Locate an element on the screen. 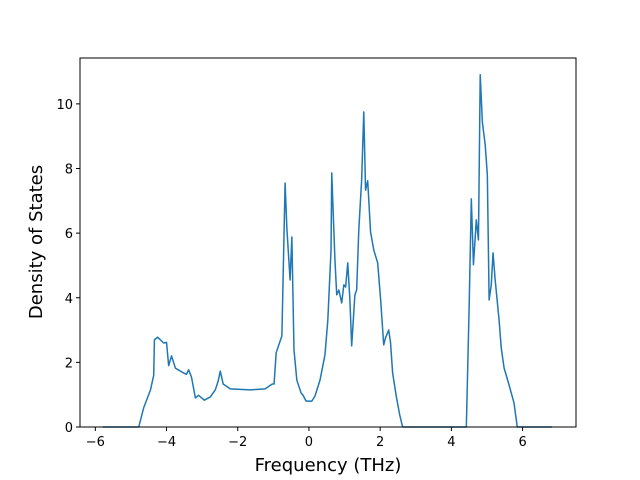 This screenshot has width=640, height=480. x-tick-label: 6 is located at coordinates (522, 442).